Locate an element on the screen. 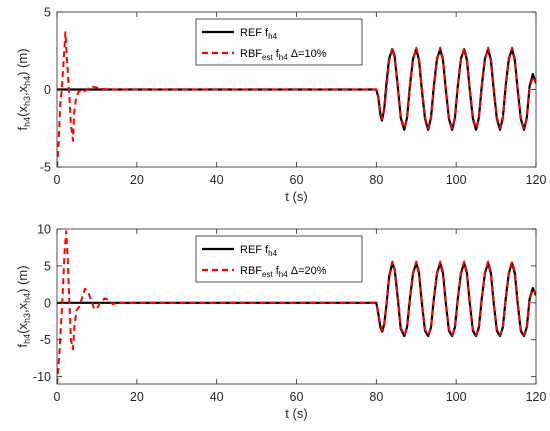 The height and width of the screenshot is (431, 550). legend-label-rbf: RBFest fh4 Δ=10% is located at coordinates (283, 55).